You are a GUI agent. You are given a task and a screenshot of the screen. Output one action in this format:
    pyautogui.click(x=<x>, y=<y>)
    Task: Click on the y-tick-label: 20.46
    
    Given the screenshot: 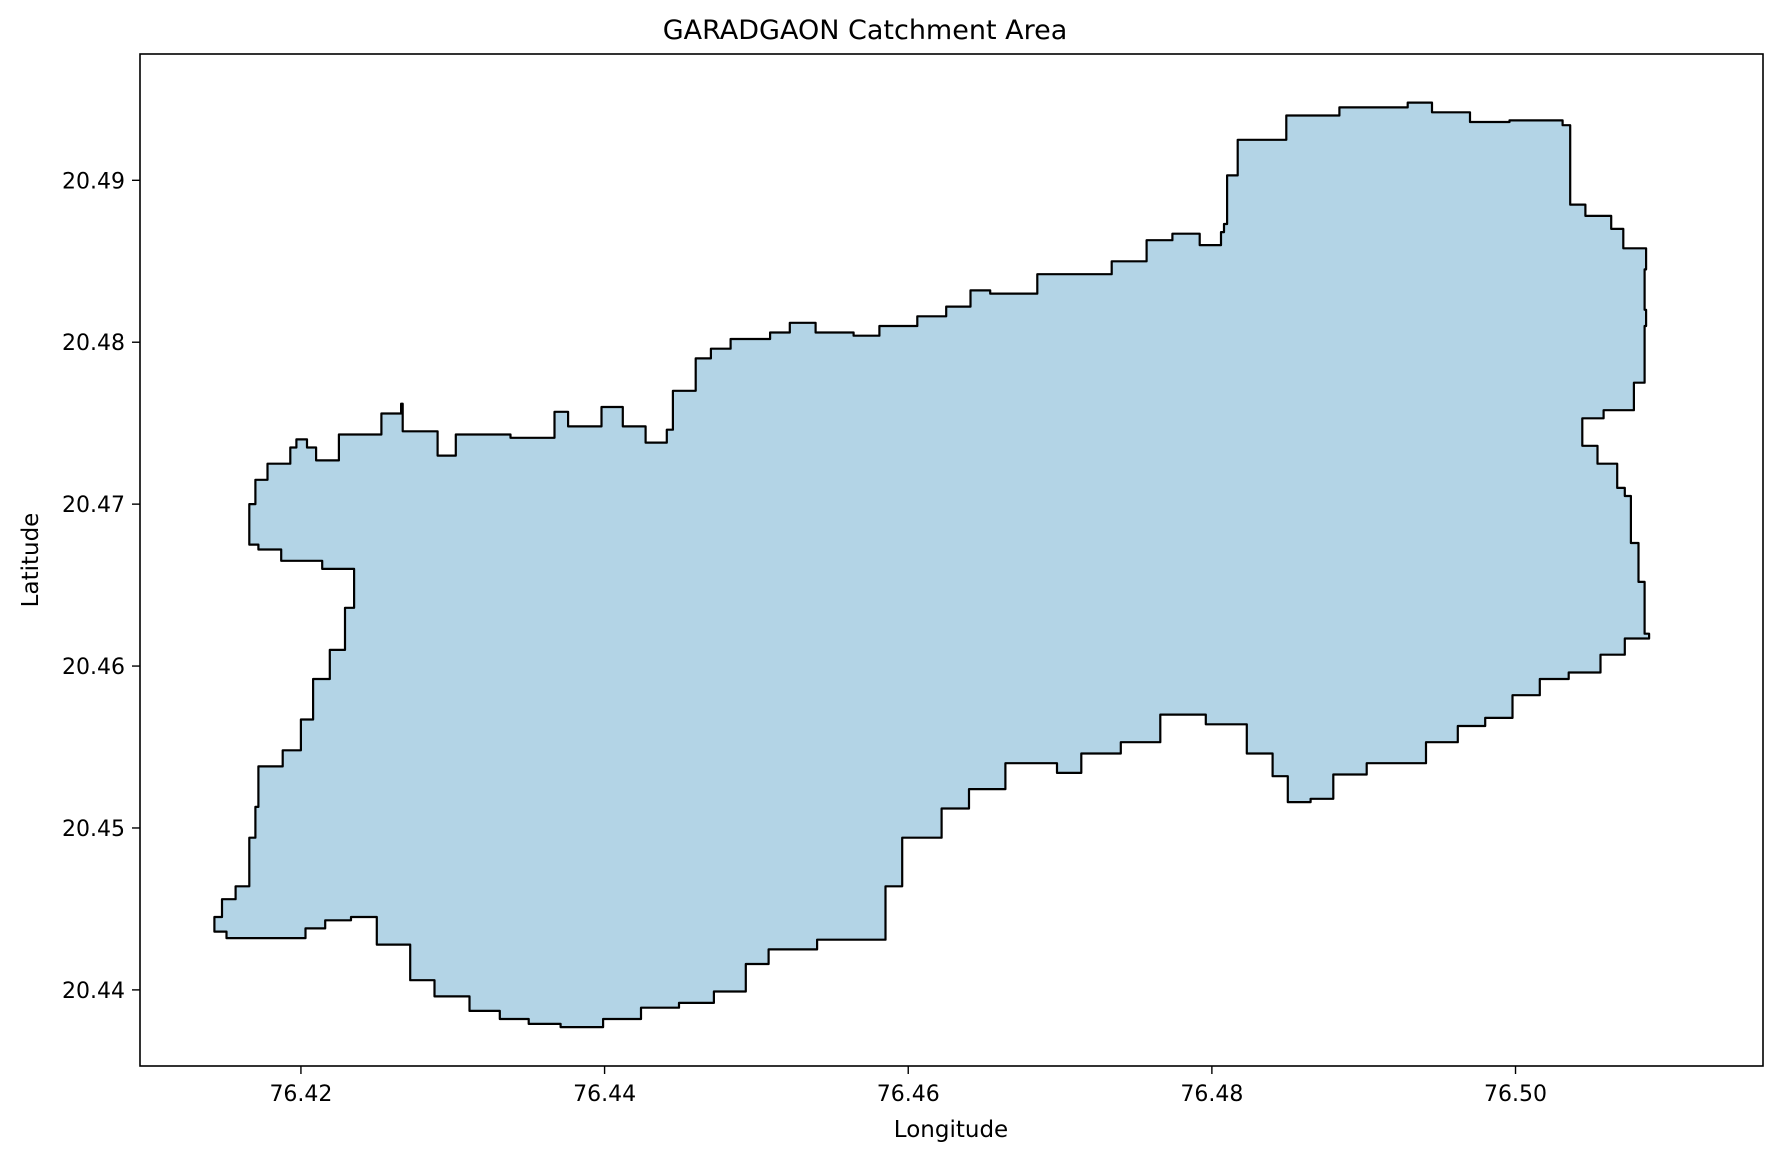 What is the action you would take?
    pyautogui.click(x=93, y=667)
    